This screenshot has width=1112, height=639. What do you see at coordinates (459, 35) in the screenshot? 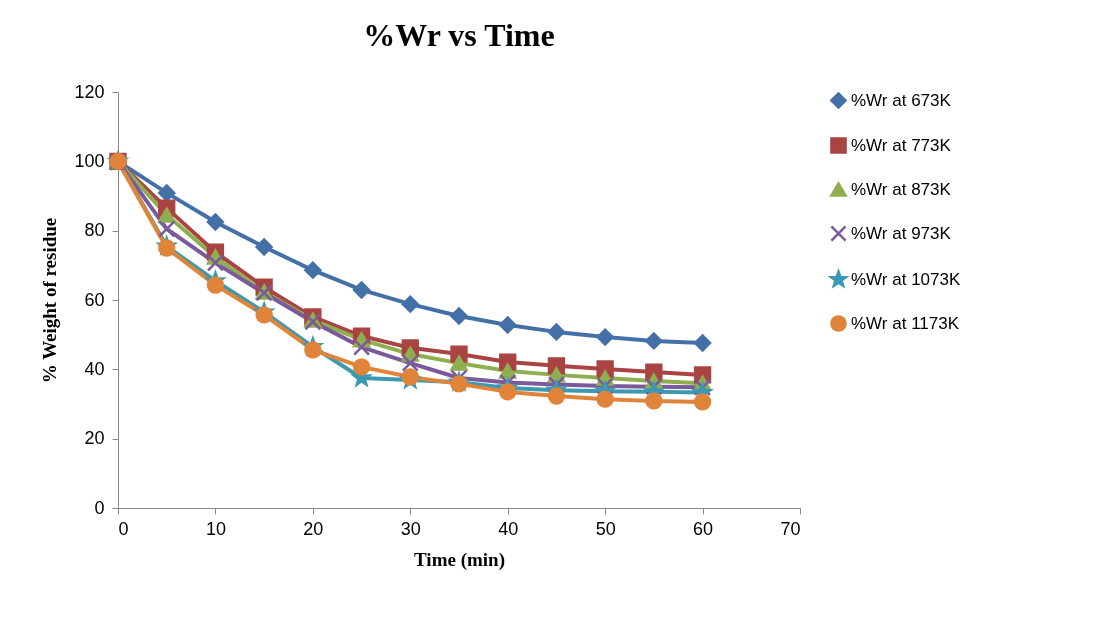
I see `chart-title: %Wr vs Time` at bounding box center [459, 35].